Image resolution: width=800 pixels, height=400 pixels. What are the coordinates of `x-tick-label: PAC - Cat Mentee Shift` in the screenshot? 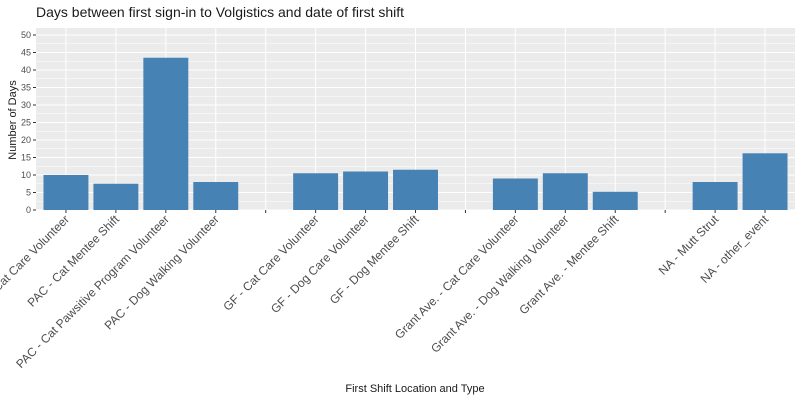 It's located at (74, 261).